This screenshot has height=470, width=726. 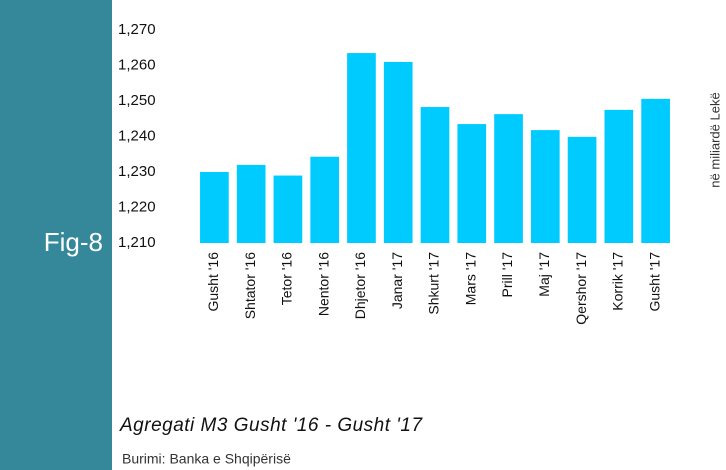 What do you see at coordinates (137, 64) in the screenshot?
I see `y-tick-label: 1,260` at bounding box center [137, 64].